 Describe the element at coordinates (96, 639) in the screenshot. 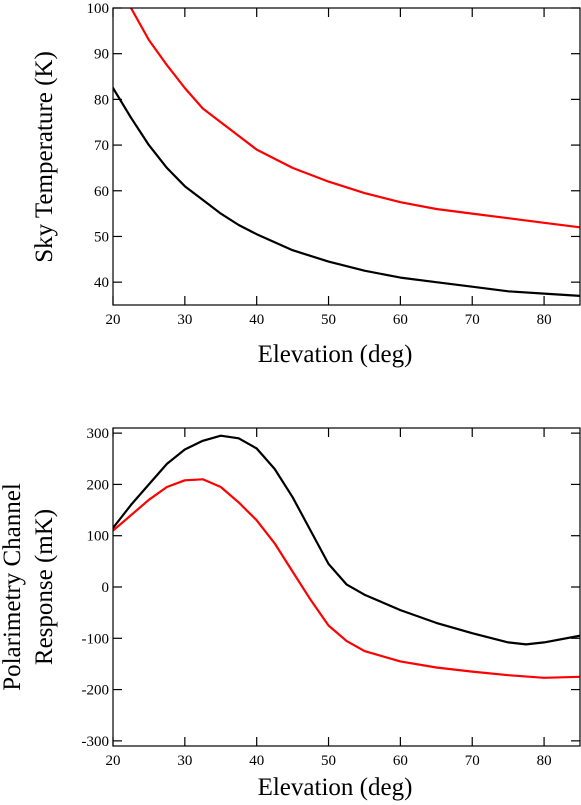

I see `polarimetry-response-y-tick-label: -100` at that location.